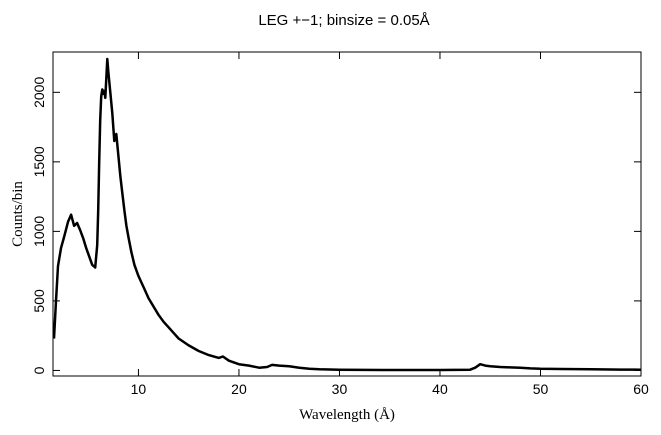 This screenshot has width=661, height=435. Describe the element at coordinates (343, 20) in the screenshot. I see `chart-title: LEG +−1; binsize = 0.05Å` at that location.